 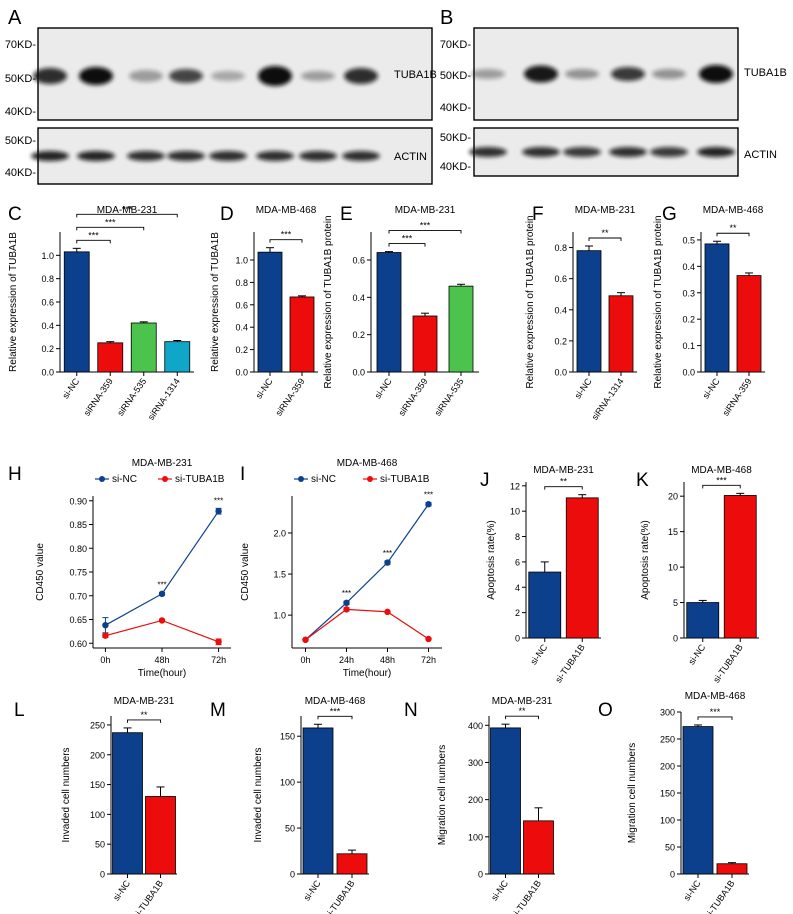 I want to click on series-line-si-tuba1b, so click(x=162, y=631).